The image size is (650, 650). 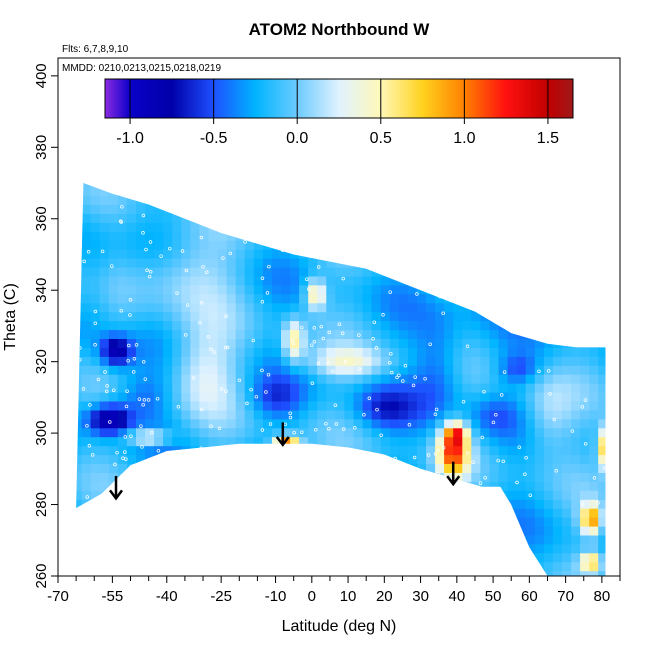 I want to click on chart-title: ATOM2 Northbound W, so click(x=340, y=29).